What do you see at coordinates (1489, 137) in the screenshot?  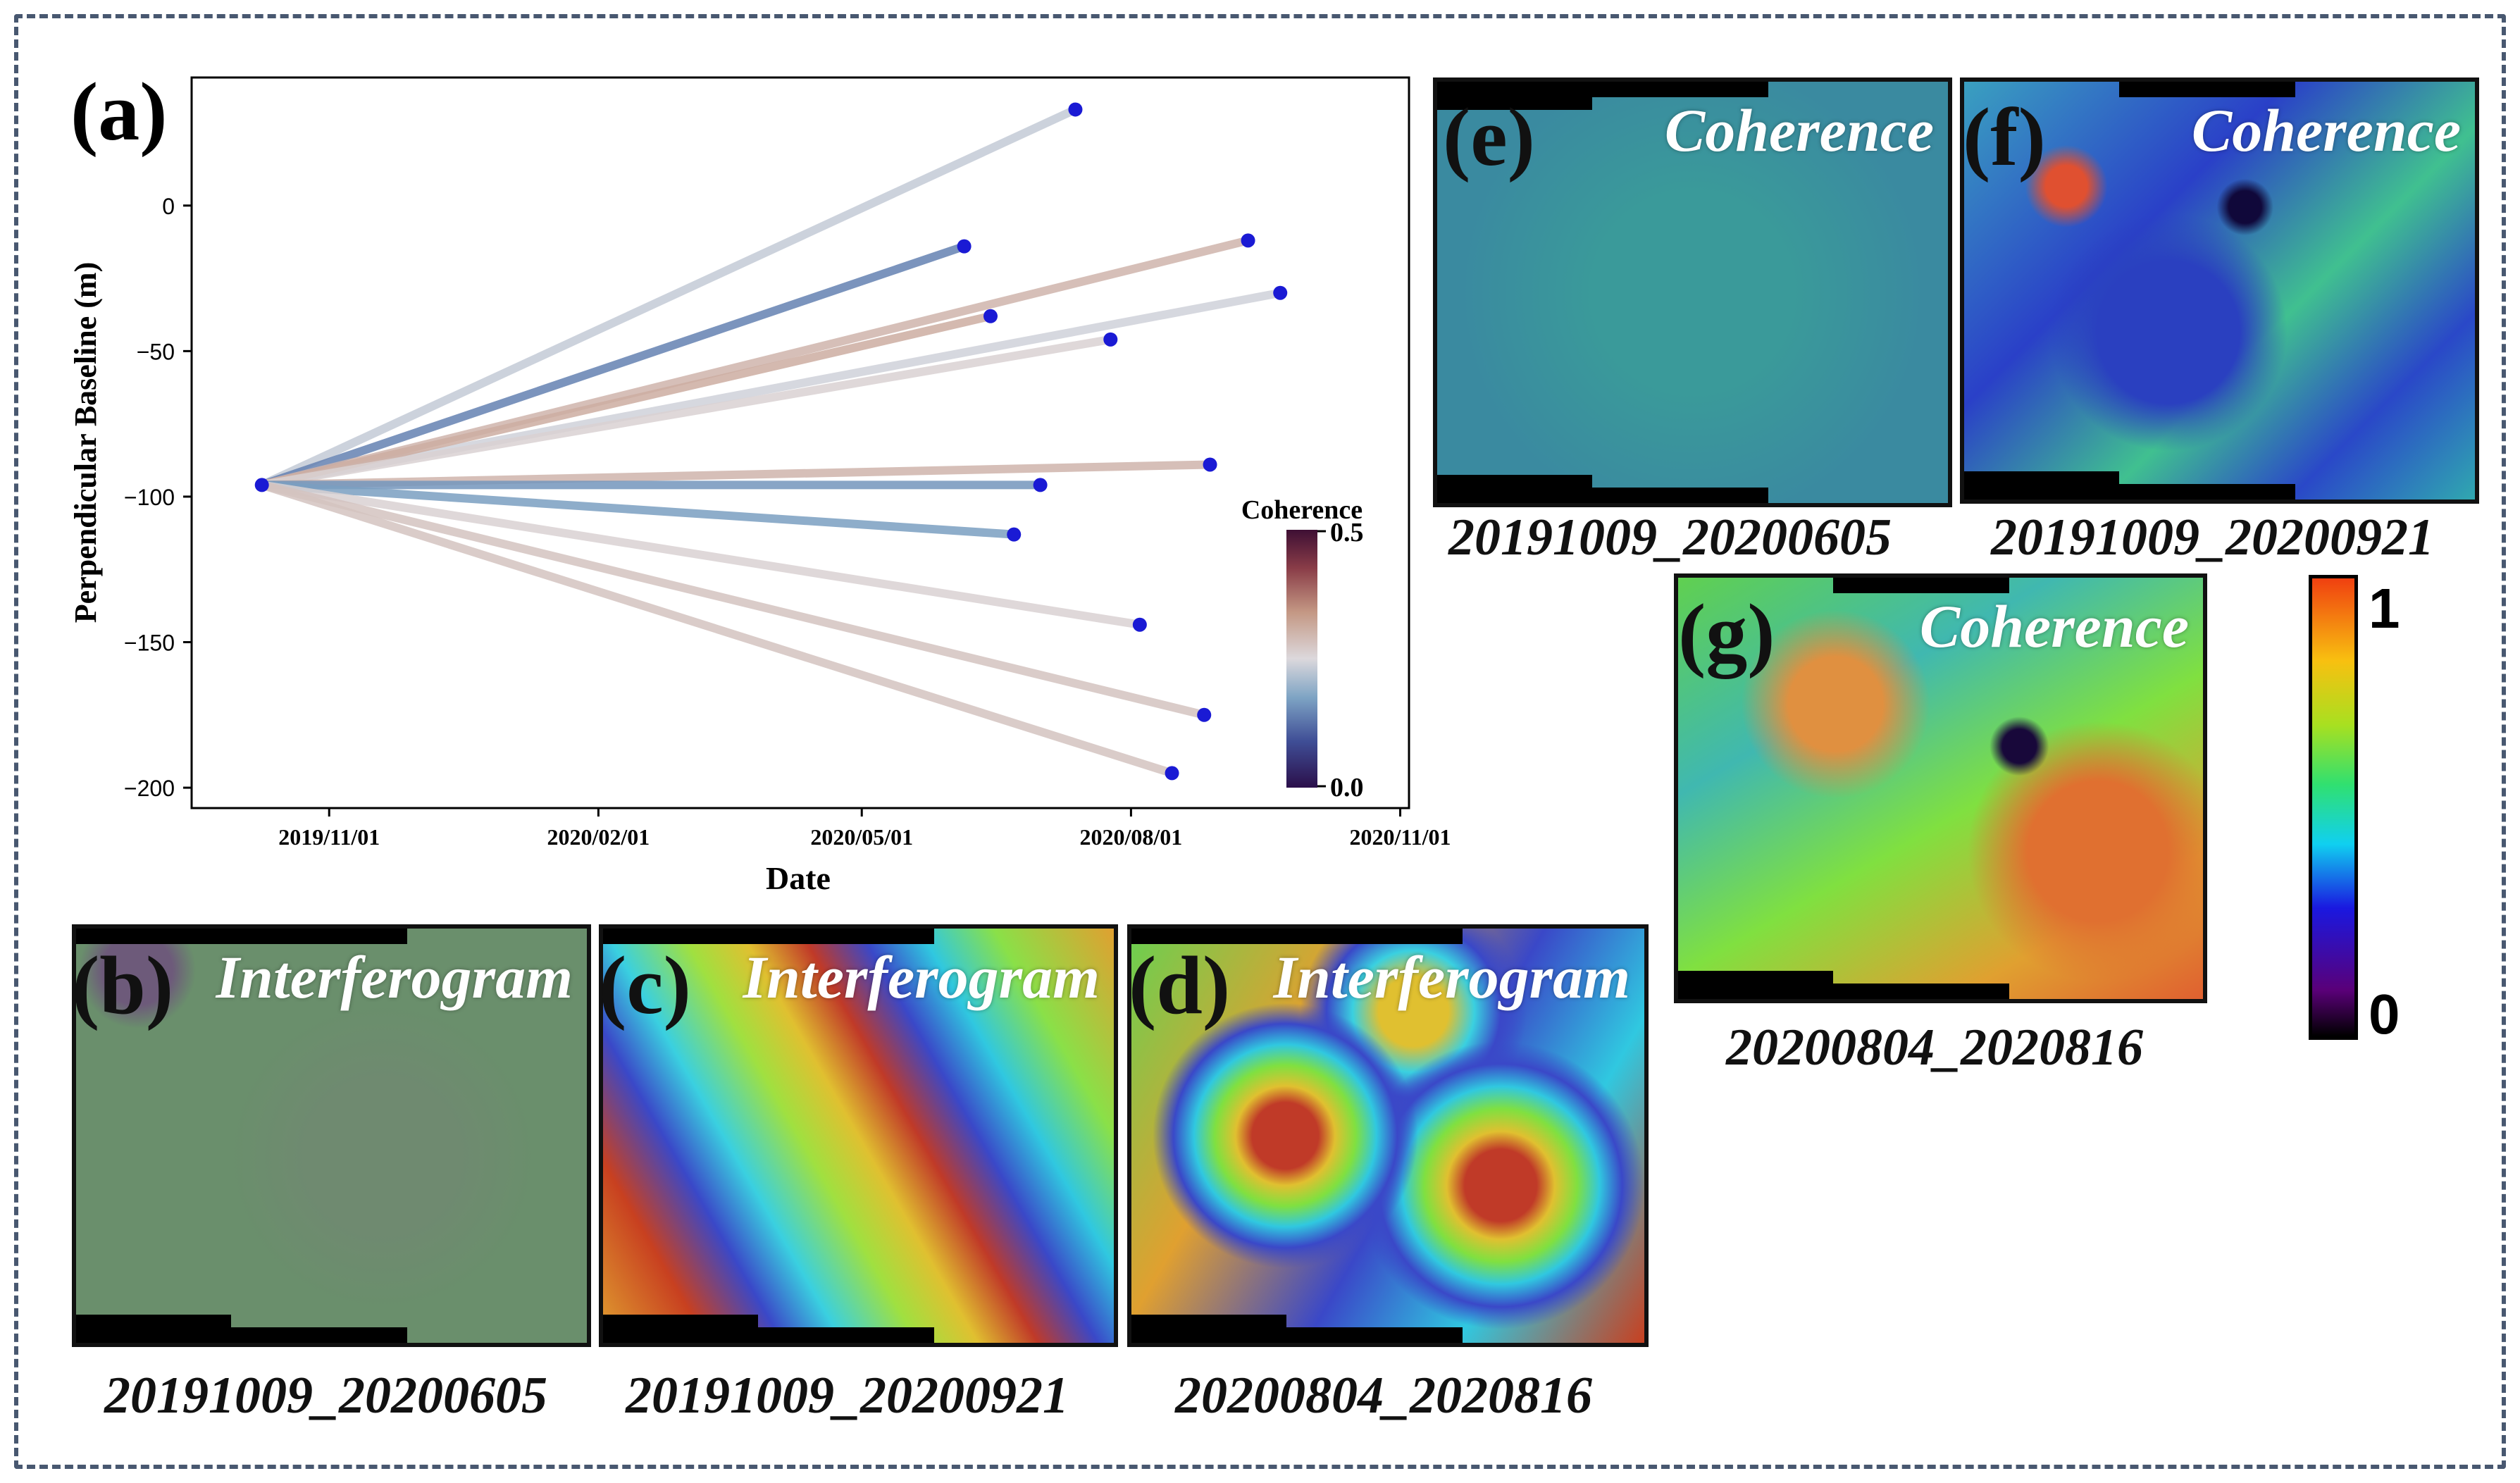 I see `panel-letter-e: (e)` at bounding box center [1489, 137].